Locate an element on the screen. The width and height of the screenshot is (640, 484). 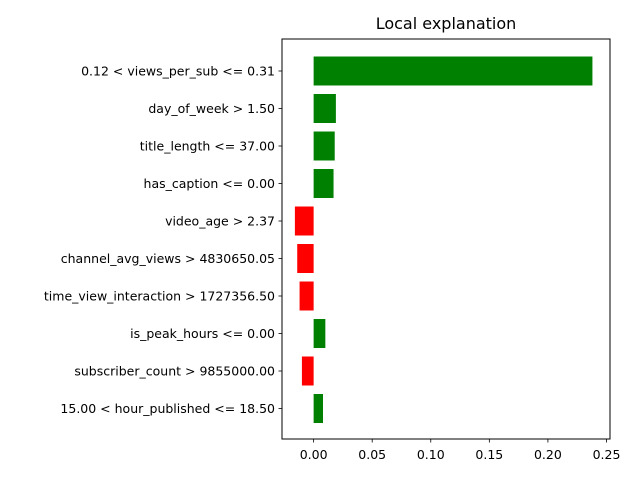
x-tick-label: 0.25 is located at coordinates (607, 454).